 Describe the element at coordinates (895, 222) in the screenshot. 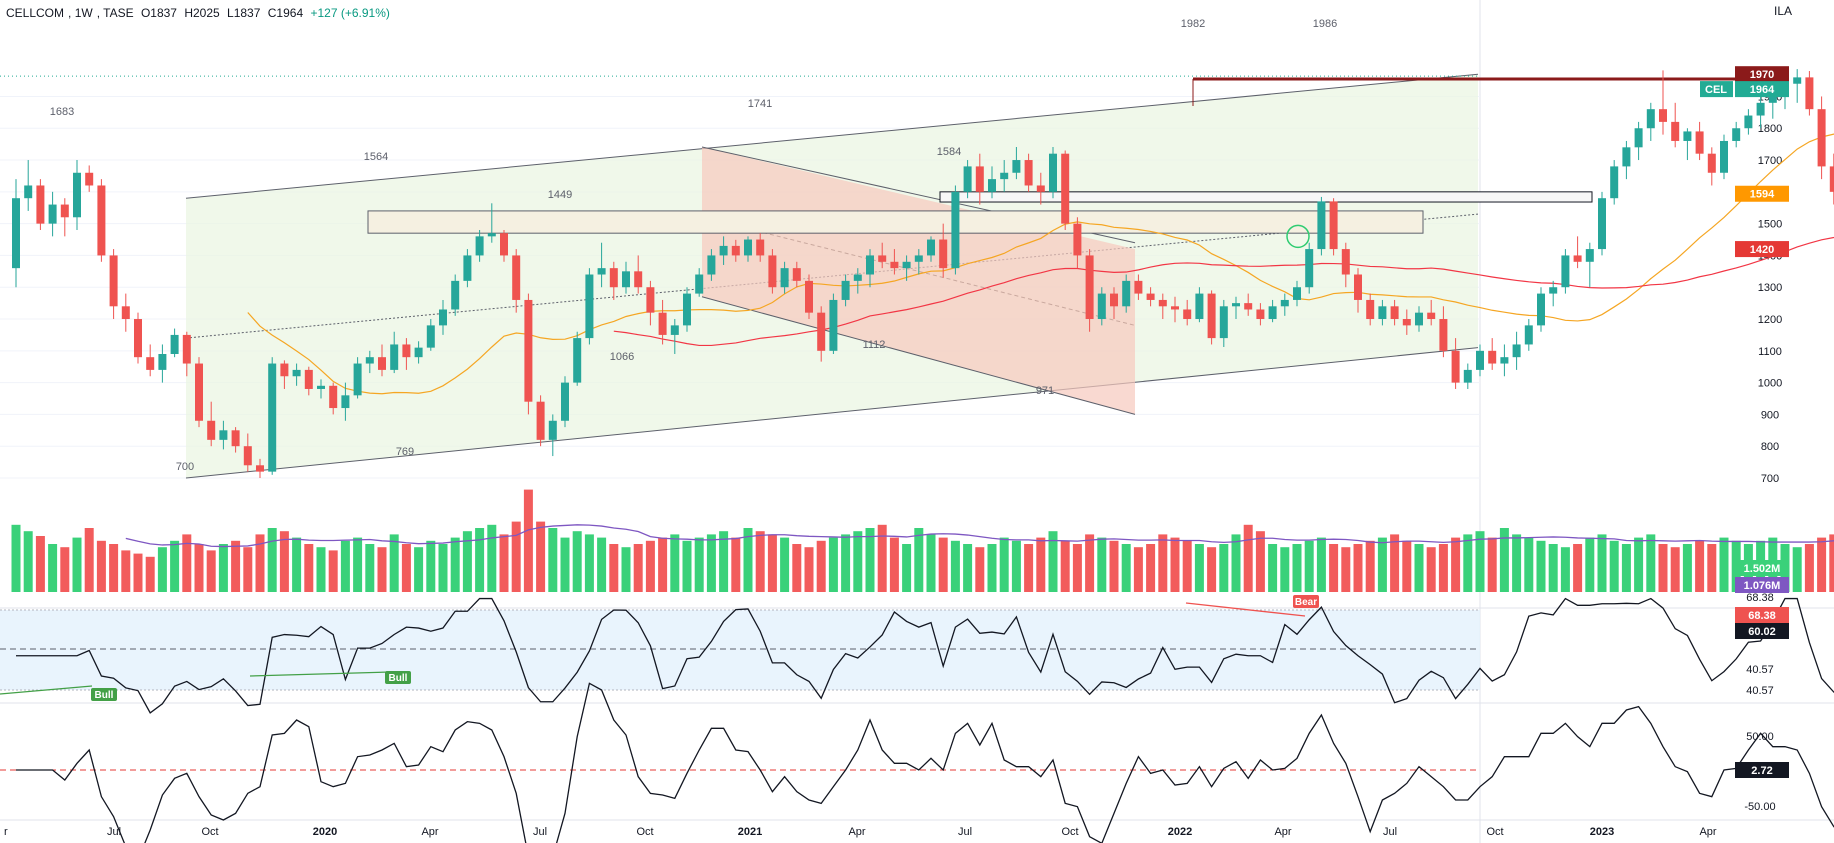

I see `resistance-zone` at that location.